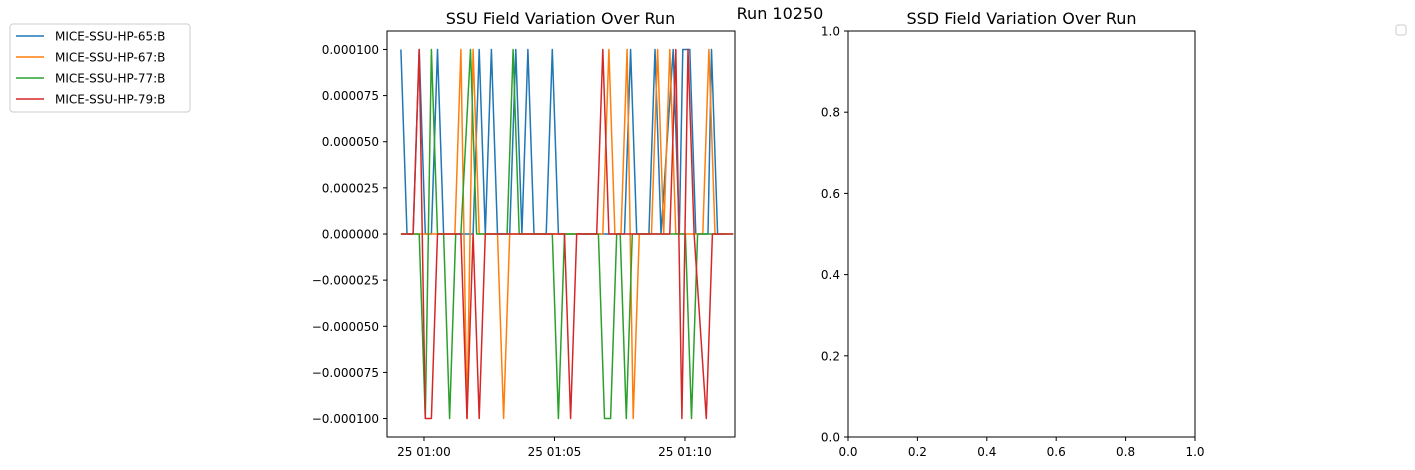 The height and width of the screenshot is (470, 1415). I want to click on ssu-x-tick-label: 25 01:10, so click(685, 452).